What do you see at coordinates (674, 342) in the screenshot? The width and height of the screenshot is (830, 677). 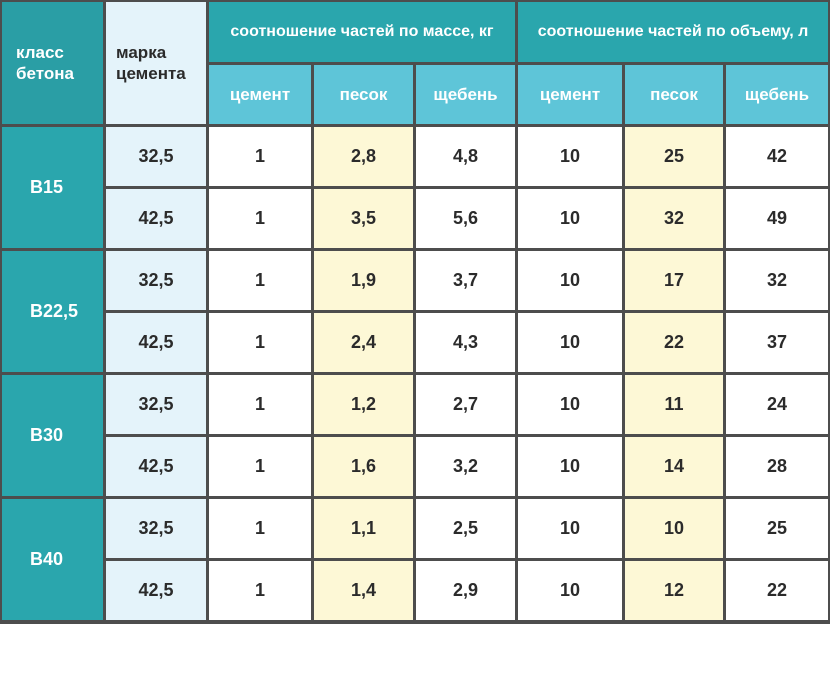 I see `volume-sand-value: 22` at bounding box center [674, 342].